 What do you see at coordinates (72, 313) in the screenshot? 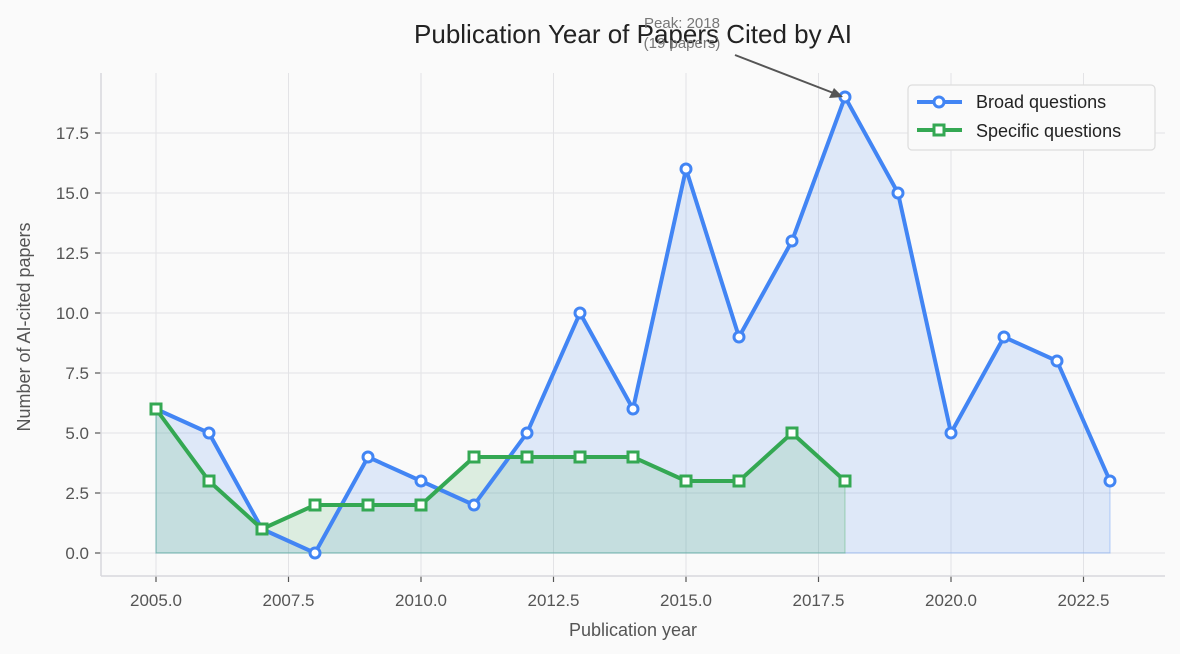
I see `y-tick-label: 10.0` at bounding box center [72, 313].